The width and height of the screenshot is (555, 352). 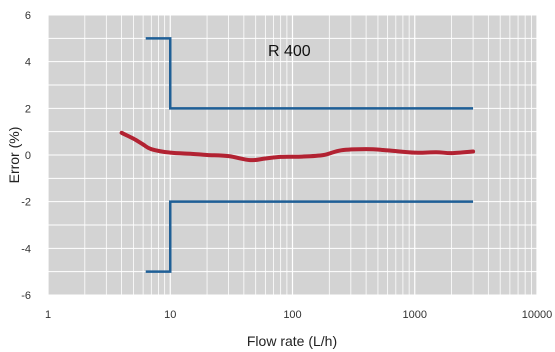 I want to click on y-tick-label: -2, so click(x=26, y=203).